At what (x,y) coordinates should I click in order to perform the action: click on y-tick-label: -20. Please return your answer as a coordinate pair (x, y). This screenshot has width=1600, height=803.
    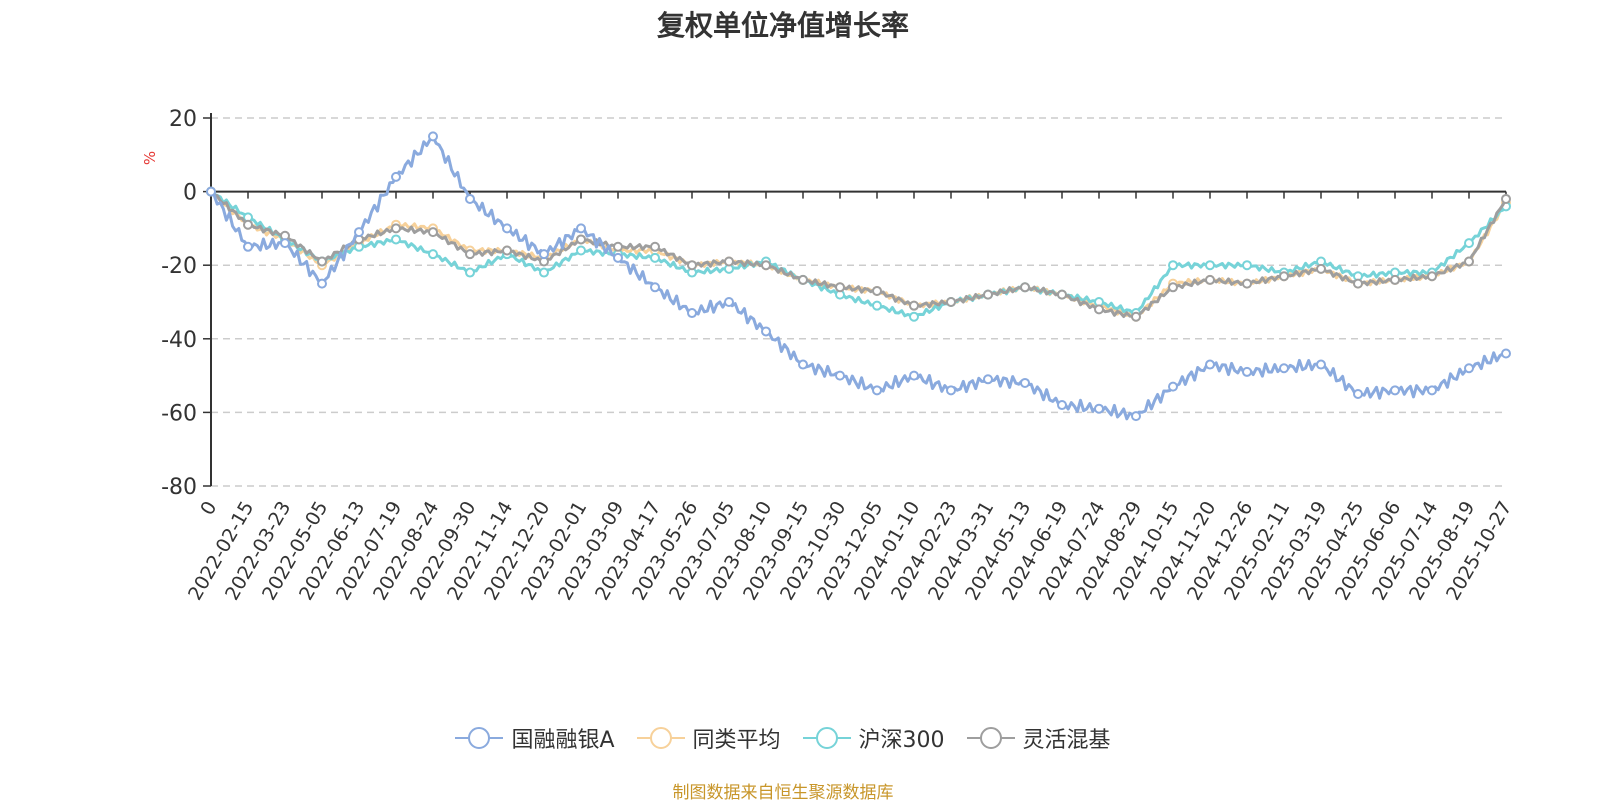
    Looking at the image, I should click on (179, 266).